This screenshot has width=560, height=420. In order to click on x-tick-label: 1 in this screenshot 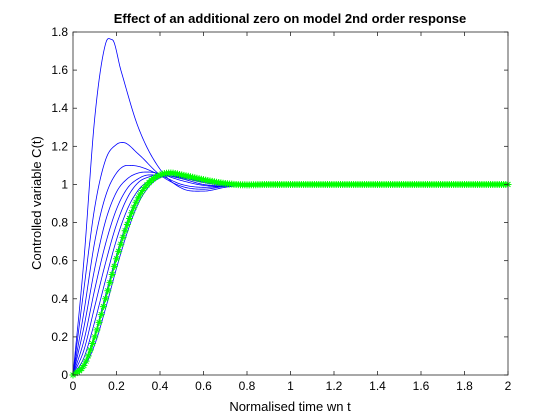, I will do `click(290, 386)`.